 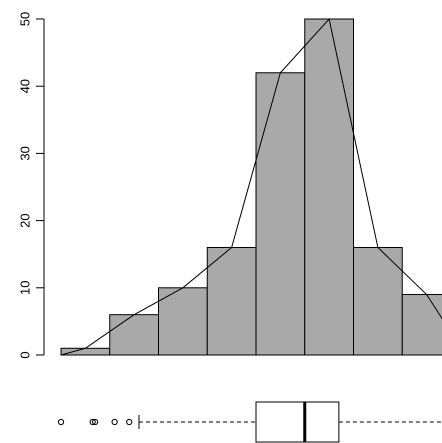 I want to click on boxplot-box, so click(x=297, y=422).